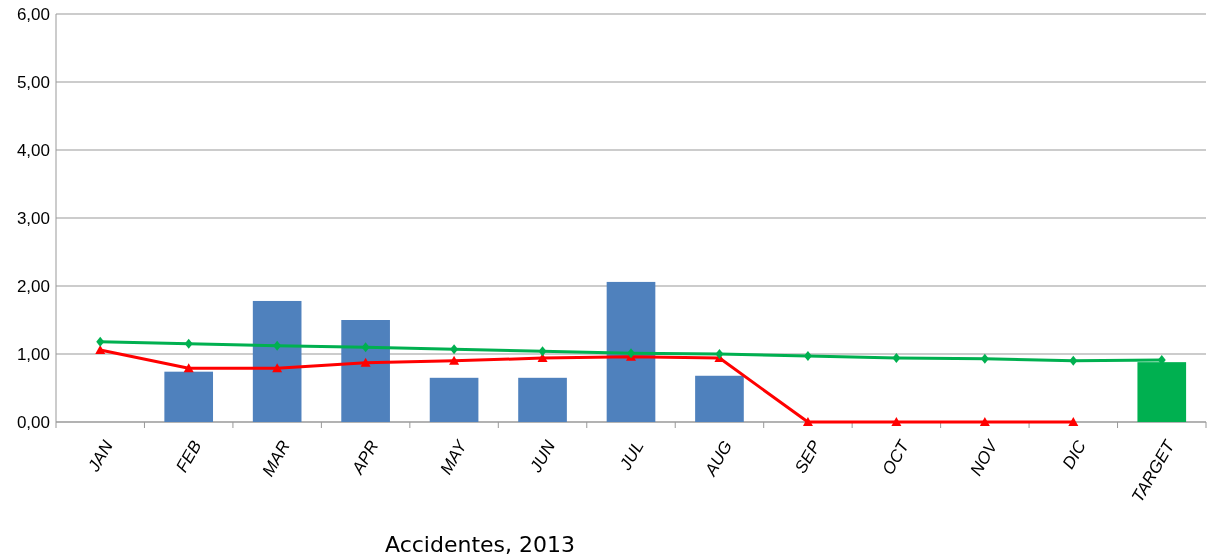  I want to click on y-tick-label: 5,00, so click(33, 82).